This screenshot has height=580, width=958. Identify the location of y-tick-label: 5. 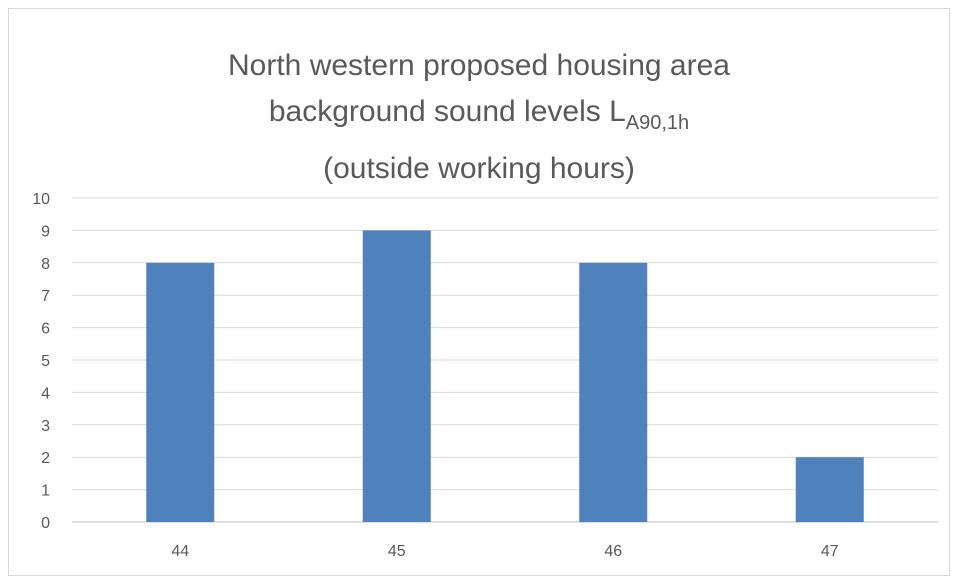
(45, 361).